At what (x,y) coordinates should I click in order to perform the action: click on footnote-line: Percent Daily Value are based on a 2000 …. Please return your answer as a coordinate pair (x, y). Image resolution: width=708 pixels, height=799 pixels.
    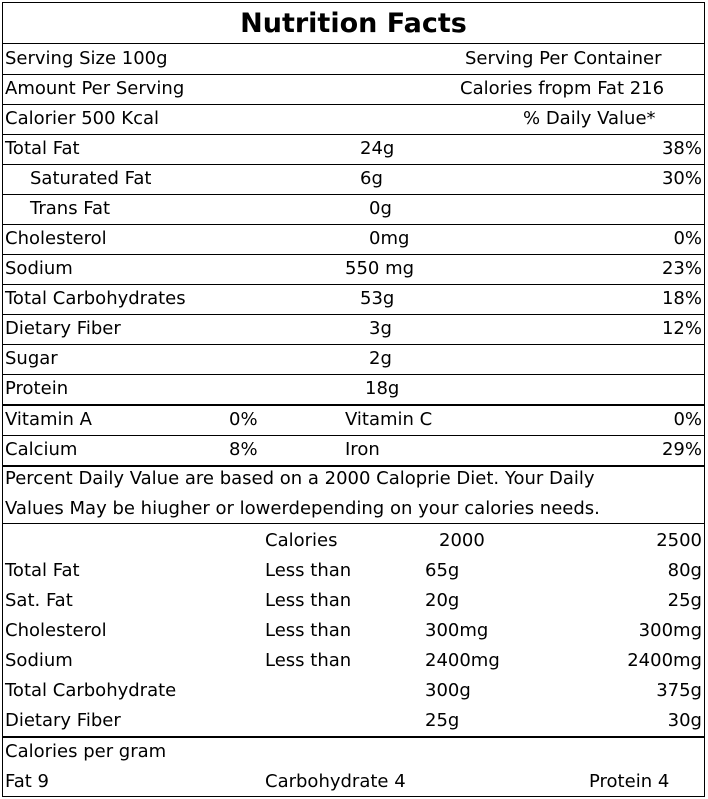
    Looking at the image, I should click on (300, 478).